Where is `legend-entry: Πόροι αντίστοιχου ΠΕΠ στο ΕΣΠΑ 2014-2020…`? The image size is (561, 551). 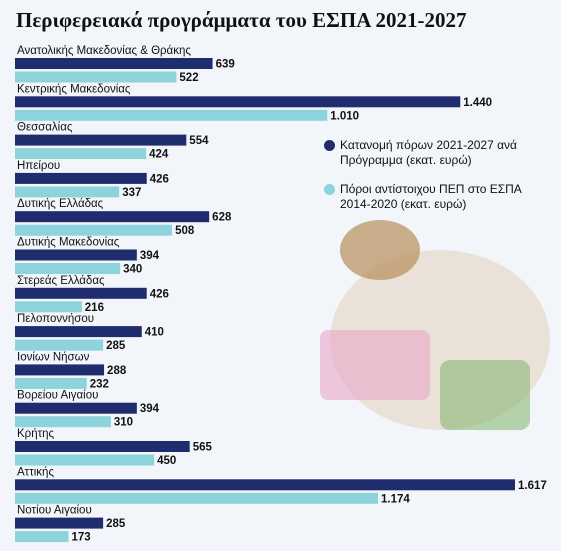
legend-entry: Πόροι αντίστοιχου ΠΕΠ στο ΕΣΠΑ 2014-2020… is located at coordinates (437, 197).